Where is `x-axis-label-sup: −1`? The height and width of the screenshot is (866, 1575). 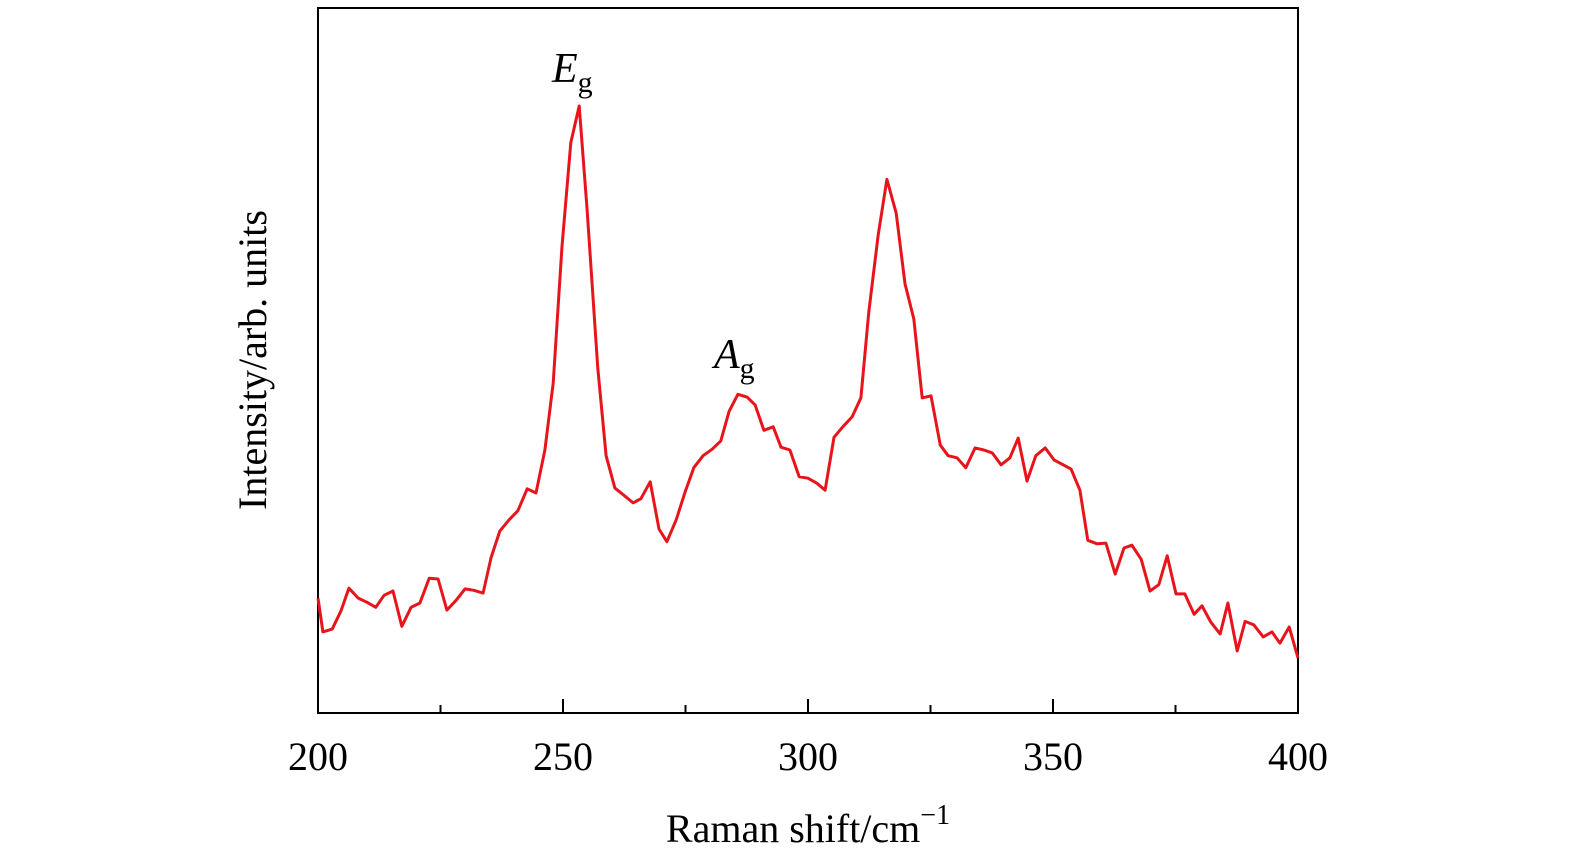
x-axis-label-sup: −1 is located at coordinates (935, 815).